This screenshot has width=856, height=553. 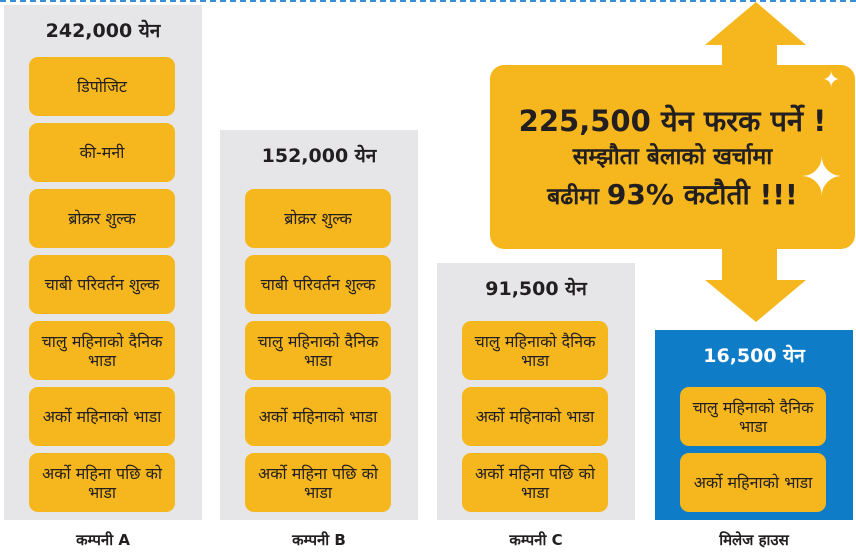 I want to click on callout-line2: सम्झौता बेलाको खर्चामा, so click(x=672, y=157).